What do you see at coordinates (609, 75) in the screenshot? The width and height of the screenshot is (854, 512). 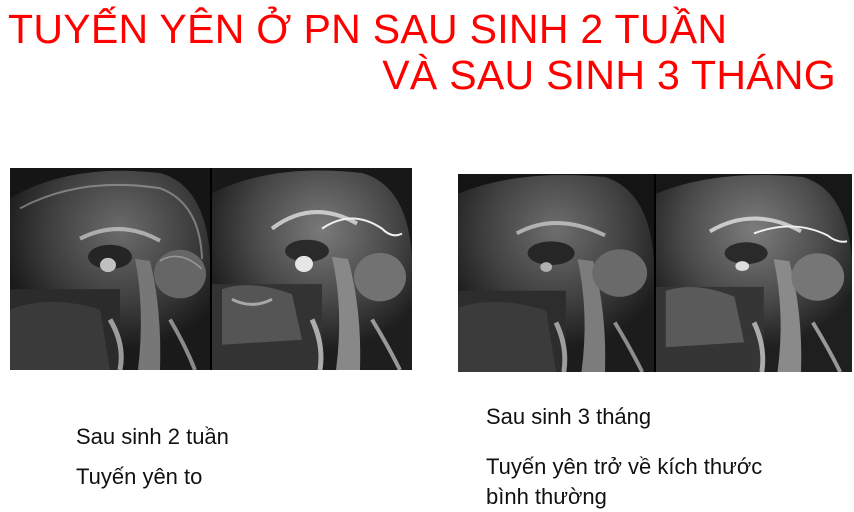 I see `title-line-2: VÀ SAU SINH 3 THÁNG` at bounding box center [609, 75].